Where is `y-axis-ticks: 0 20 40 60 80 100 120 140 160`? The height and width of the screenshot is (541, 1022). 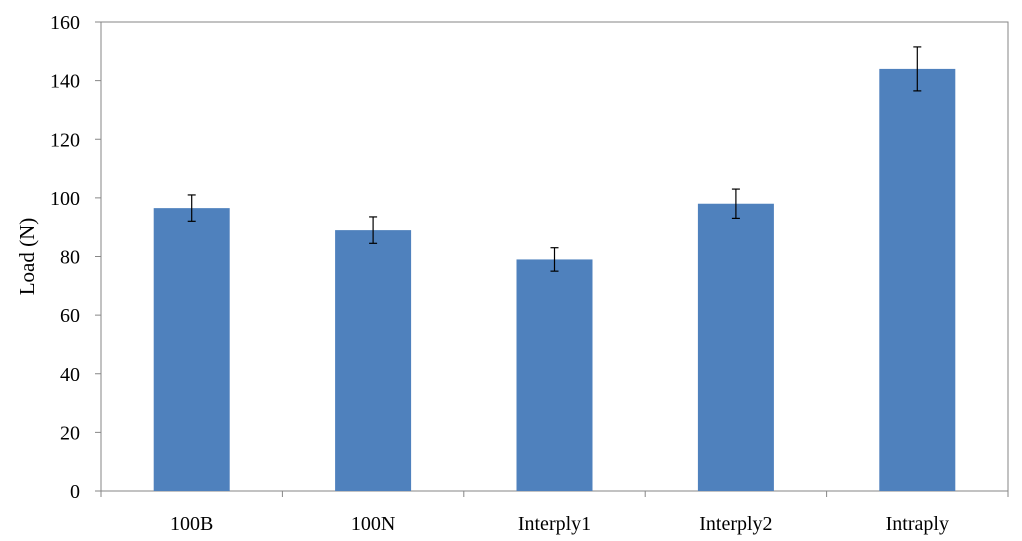
y-axis-ticks: 0 20 40 60 80 100 120 140 160 is located at coordinates (75, 257).